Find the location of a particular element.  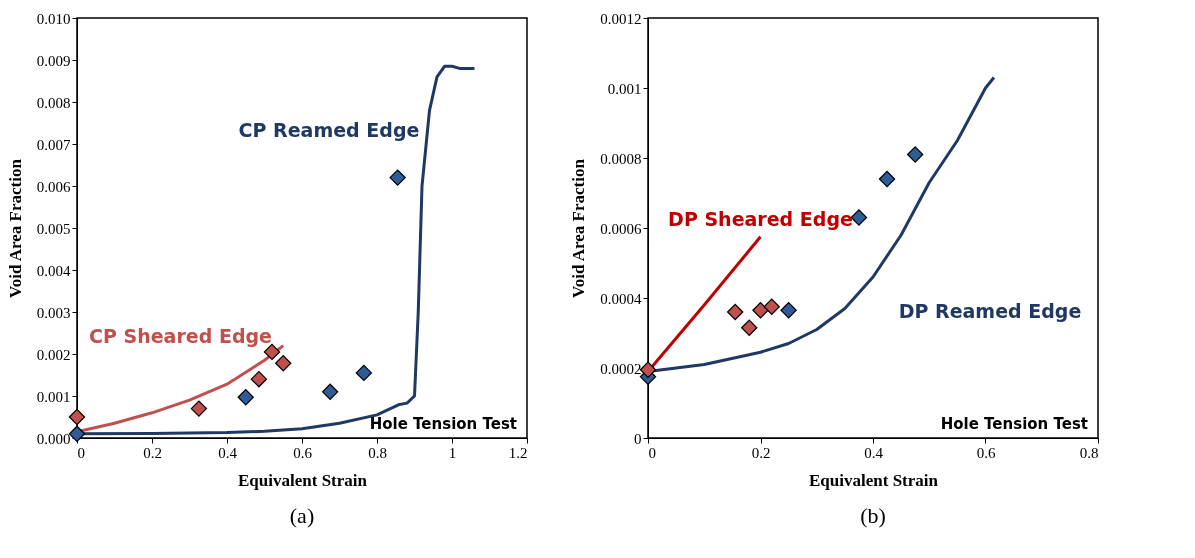

text: (a) is located at coordinates (302, 515).